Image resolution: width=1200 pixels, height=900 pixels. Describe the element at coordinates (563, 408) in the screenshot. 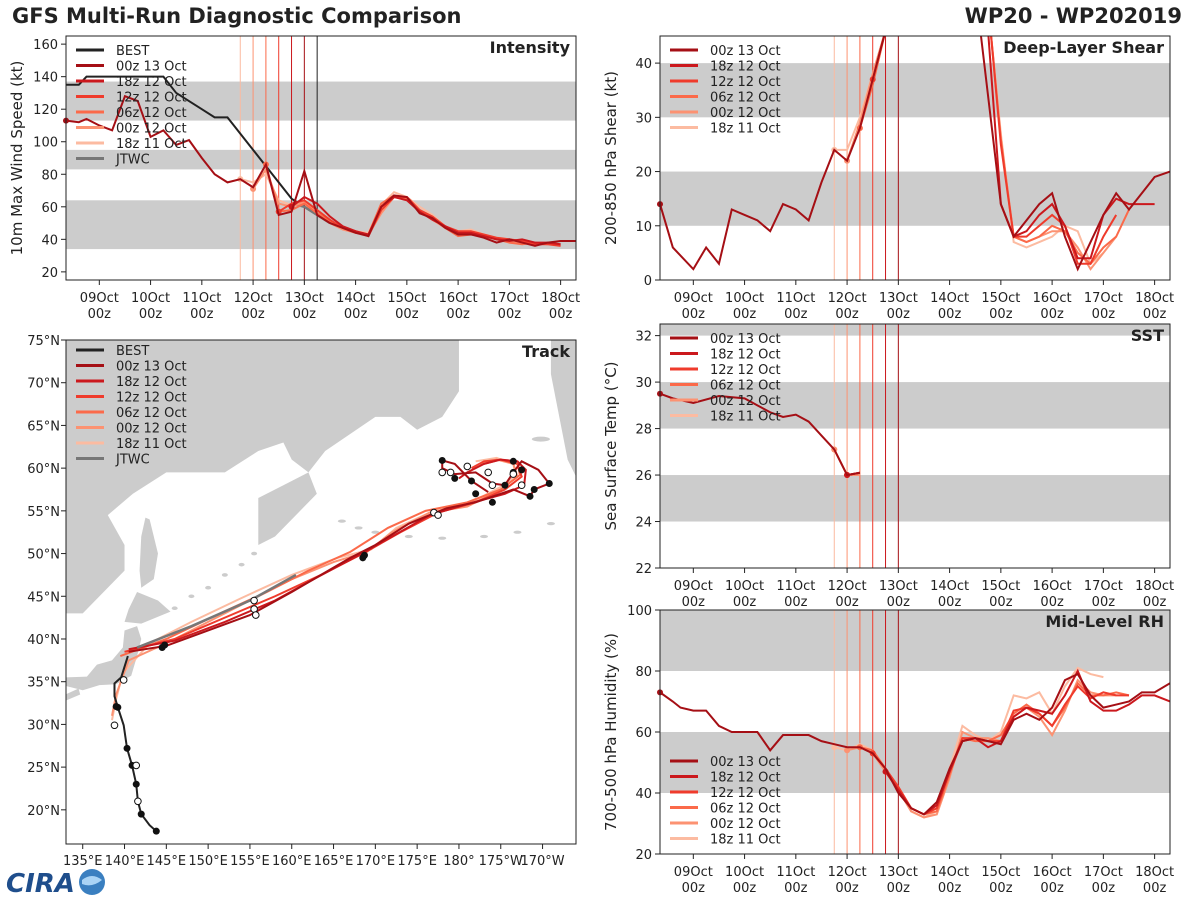

I see `alaska` at that location.